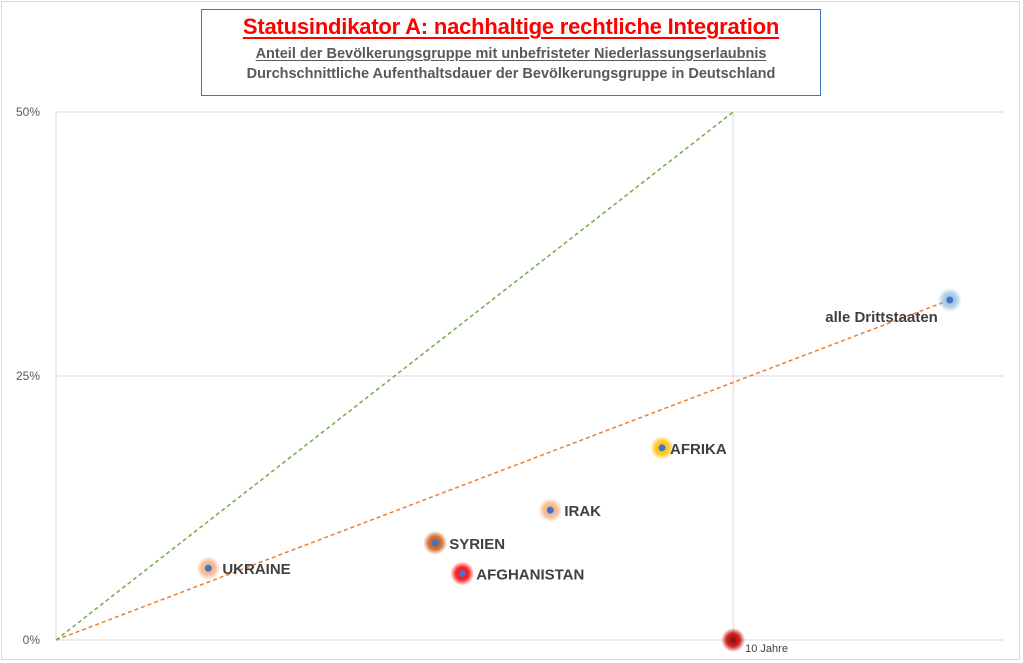 Image resolution: width=1023 pixels, height=663 pixels. Describe the element at coordinates (698, 449) in the screenshot. I see `point-label-afrika: AFRIKA` at that location.